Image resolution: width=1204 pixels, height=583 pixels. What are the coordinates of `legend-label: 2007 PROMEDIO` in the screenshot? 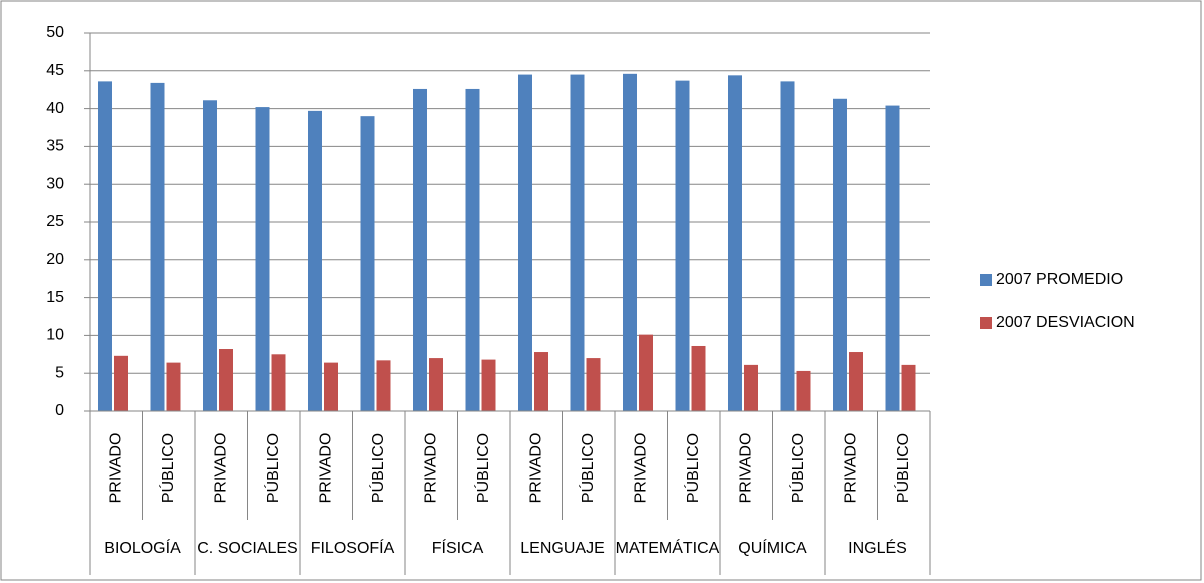 It's located at (1059, 279).